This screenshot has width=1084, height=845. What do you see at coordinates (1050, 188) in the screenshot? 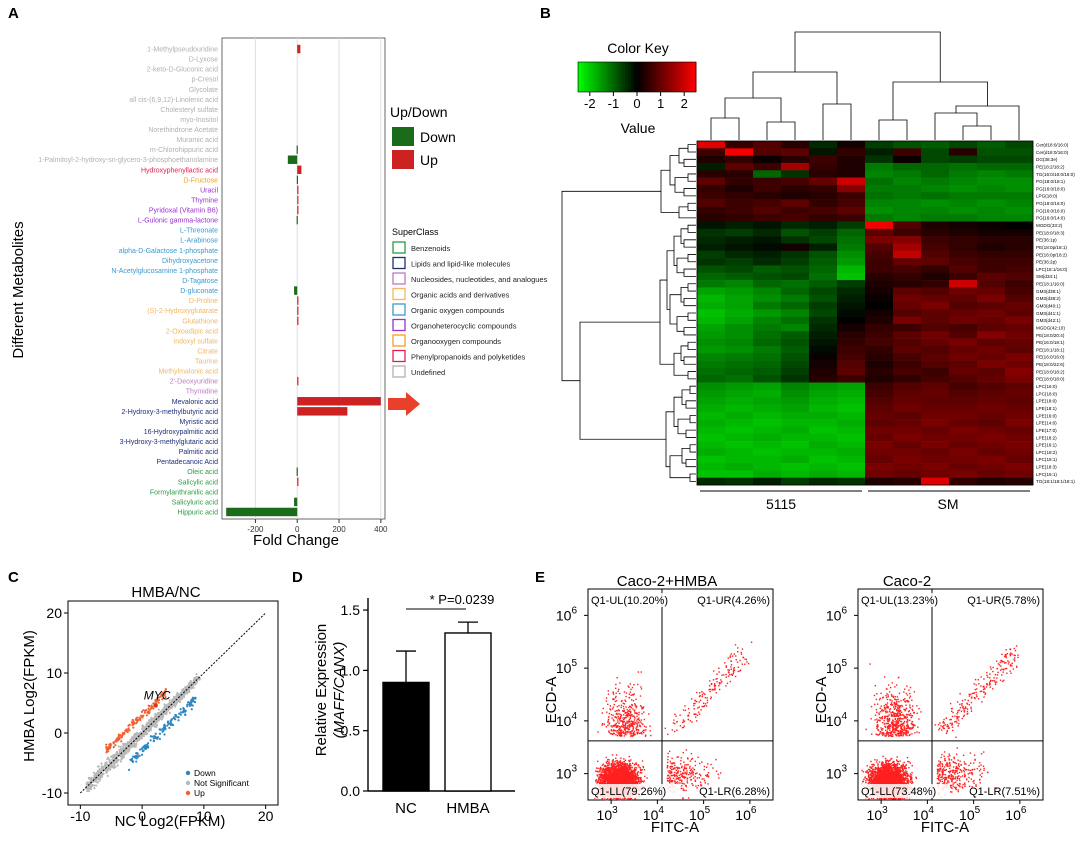
I see `b-row-label: PG(16:0/18:0)` at bounding box center [1050, 188].